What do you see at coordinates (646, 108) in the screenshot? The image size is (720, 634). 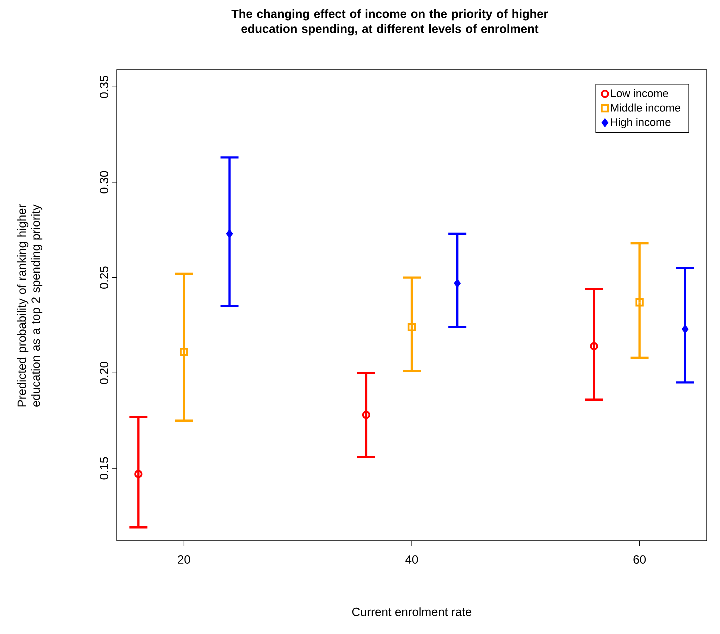 I see `legend-label: Middle income` at bounding box center [646, 108].